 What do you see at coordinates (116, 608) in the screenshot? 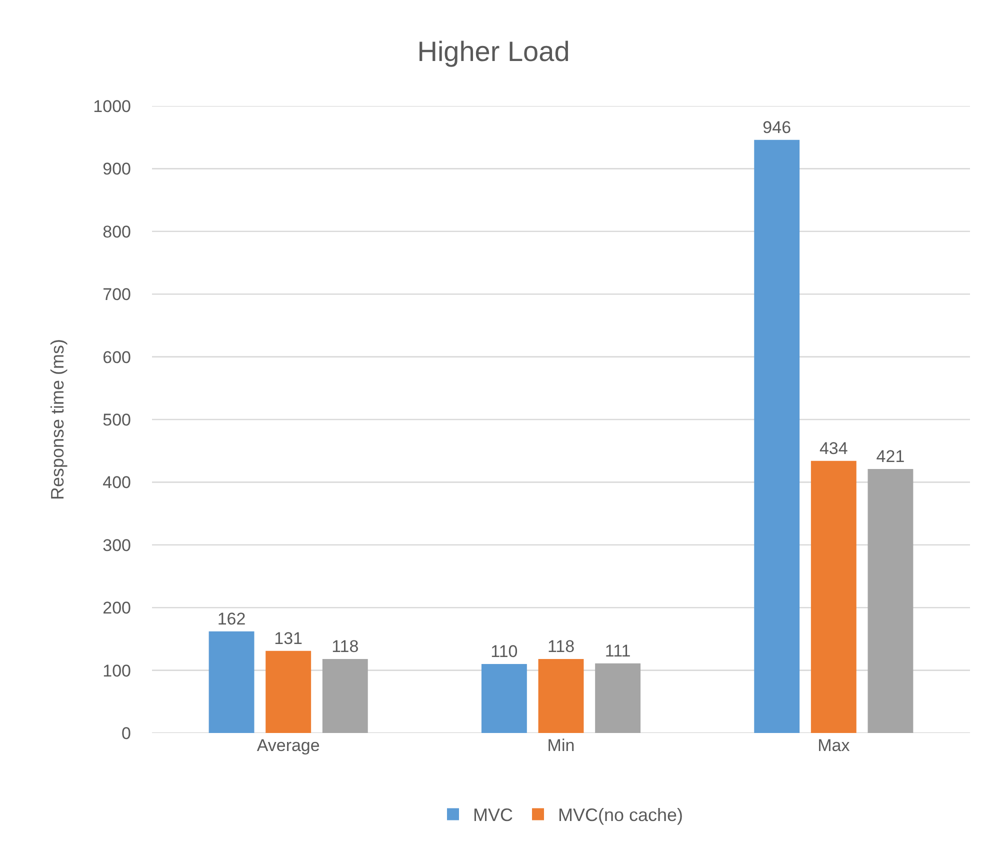
I see `y-tick-label: 200` at bounding box center [116, 608].